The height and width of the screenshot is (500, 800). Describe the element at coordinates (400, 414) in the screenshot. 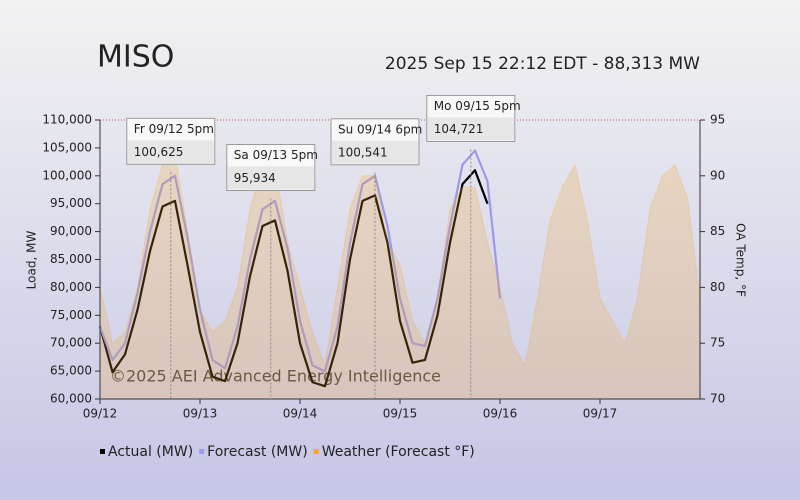

I see `x-tick-label: 09/15` at that location.